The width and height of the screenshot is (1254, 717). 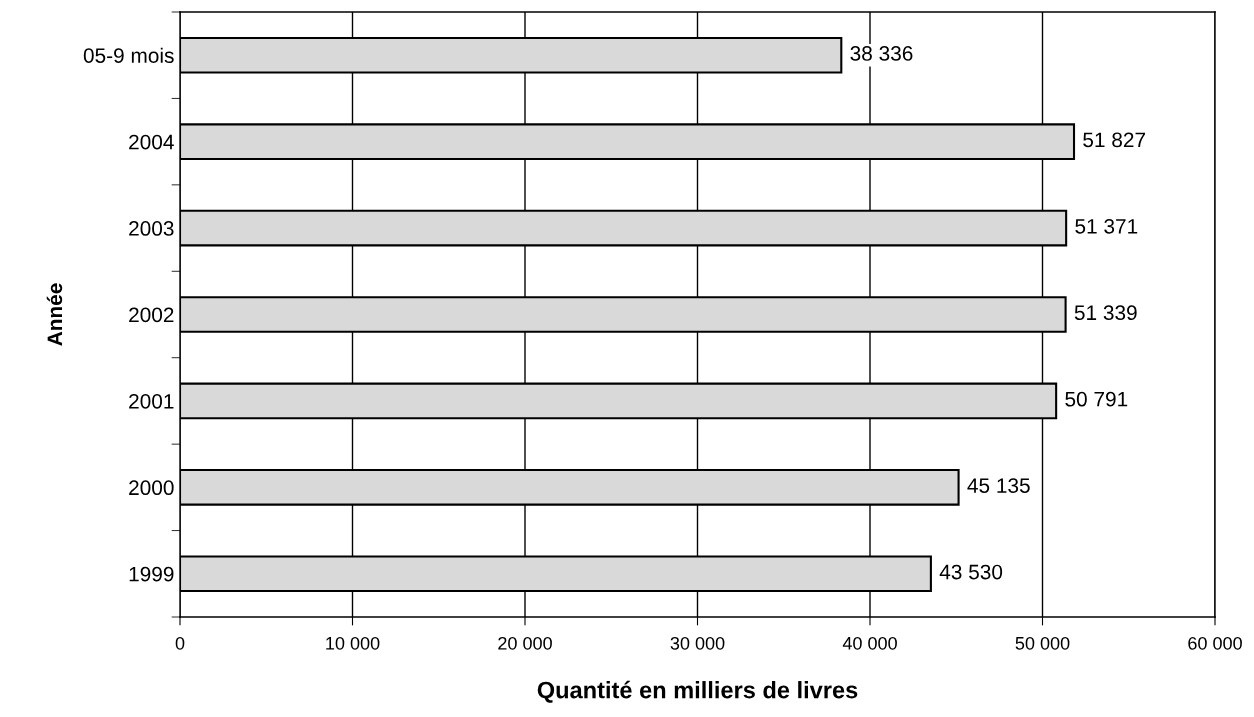 What do you see at coordinates (881, 53) in the screenshot?
I see `data-label: 38 336` at bounding box center [881, 53].